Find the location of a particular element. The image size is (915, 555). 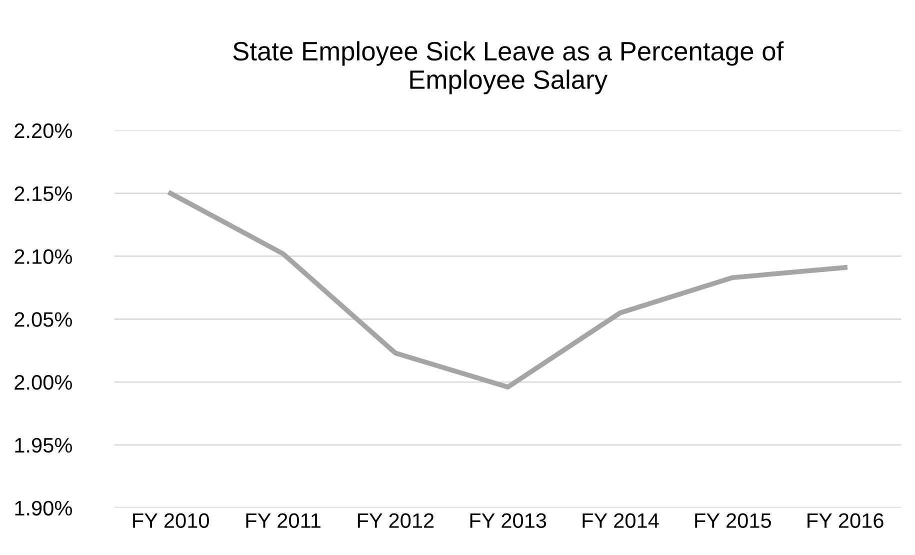

y-tick-label: 2.00% is located at coordinates (43, 382).